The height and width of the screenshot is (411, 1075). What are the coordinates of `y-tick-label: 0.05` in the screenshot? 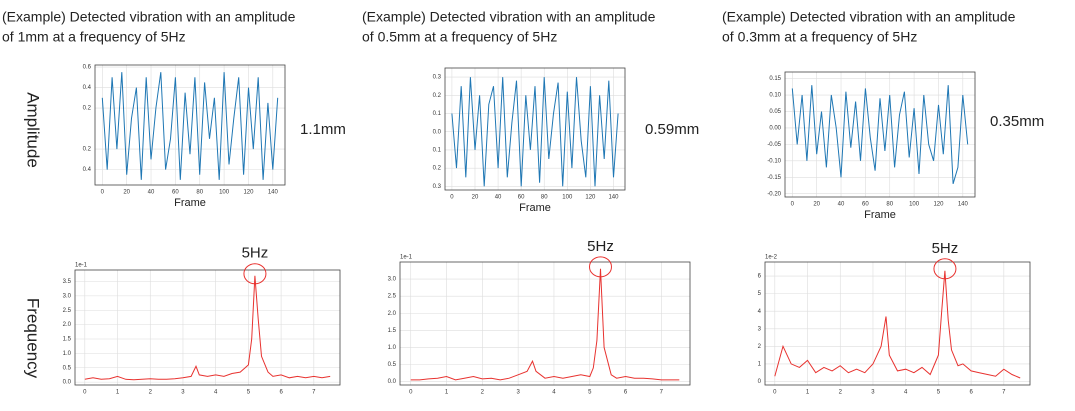 It's located at (775, 112).